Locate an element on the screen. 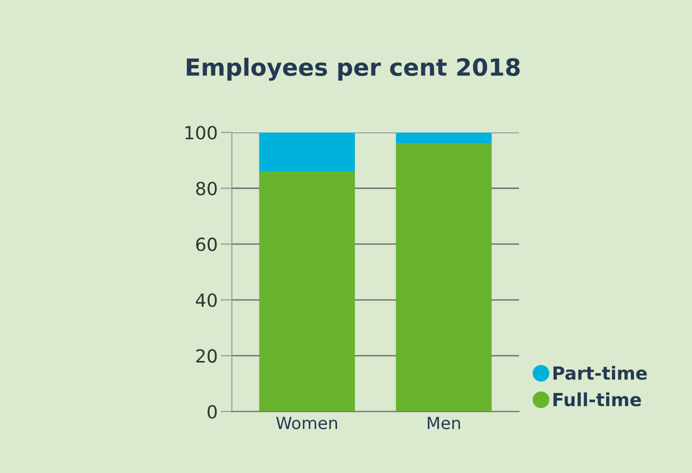 This screenshot has width=692, height=473. y-tick-label: 0 is located at coordinates (212, 411).